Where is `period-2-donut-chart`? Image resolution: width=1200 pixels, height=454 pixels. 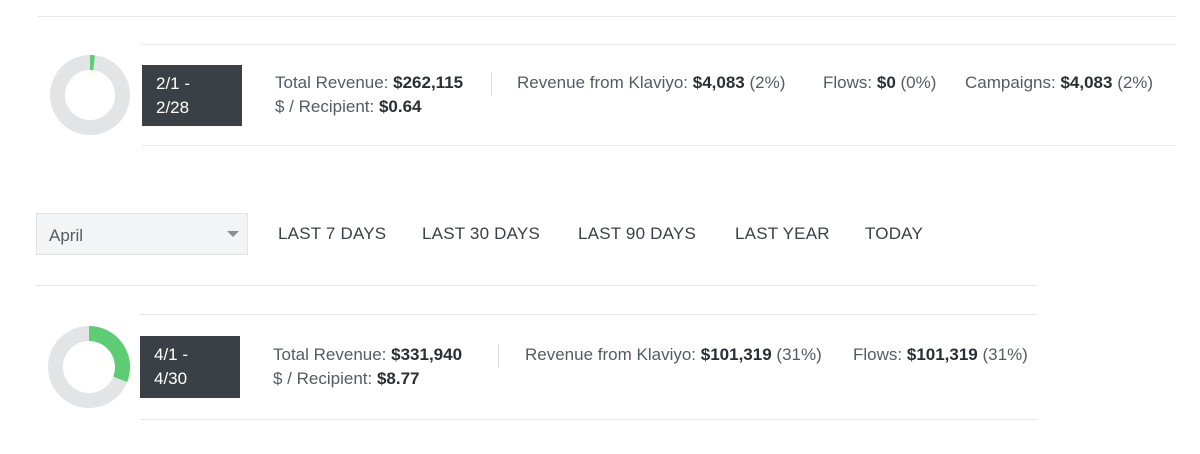
period-2-donut-chart is located at coordinates (89, 367).